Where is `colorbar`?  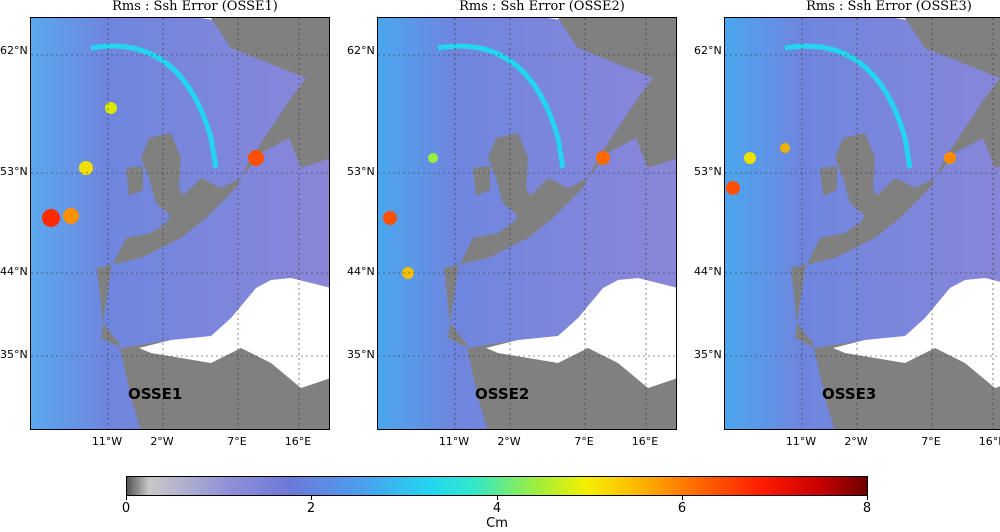 colorbar is located at coordinates (497, 486).